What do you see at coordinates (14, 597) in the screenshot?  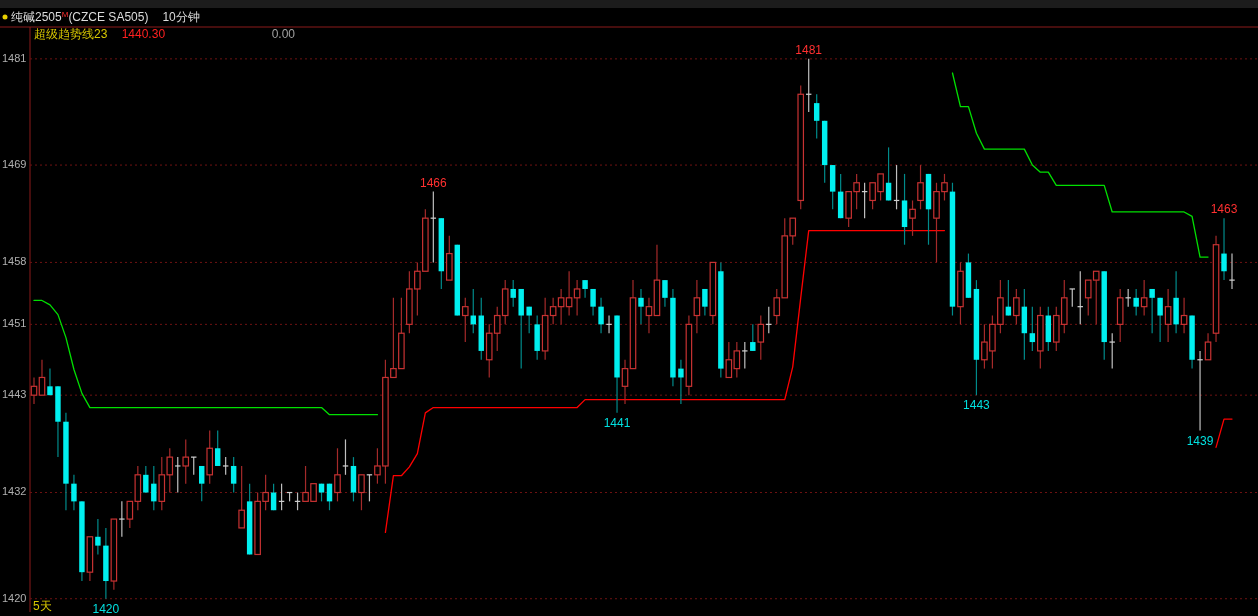 I see `y-tick-label: 1420` at bounding box center [14, 597].